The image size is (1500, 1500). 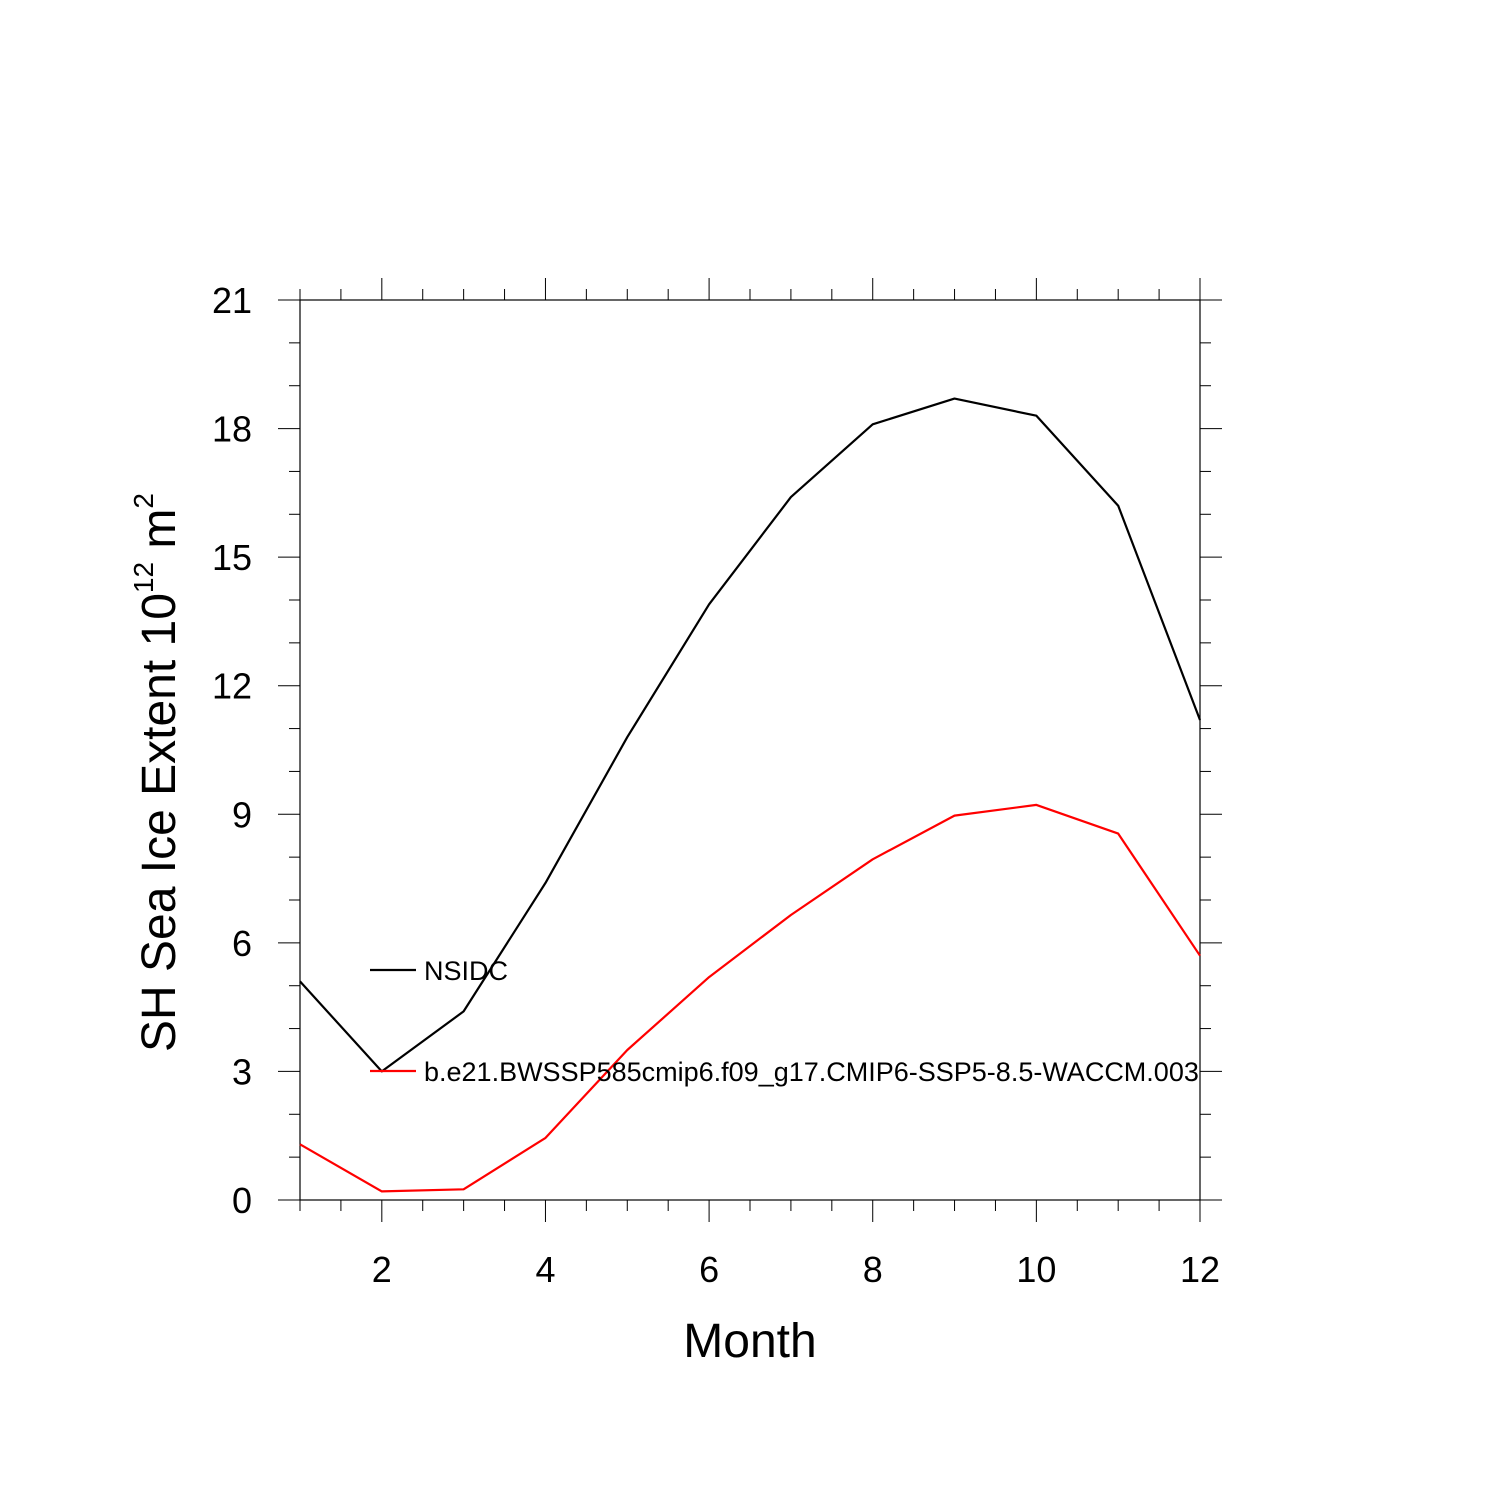 What do you see at coordinates (143, 501) in the screenshot?
I see `y-axis-title-unit-exponent: 2` at bounding box center [143, 501].